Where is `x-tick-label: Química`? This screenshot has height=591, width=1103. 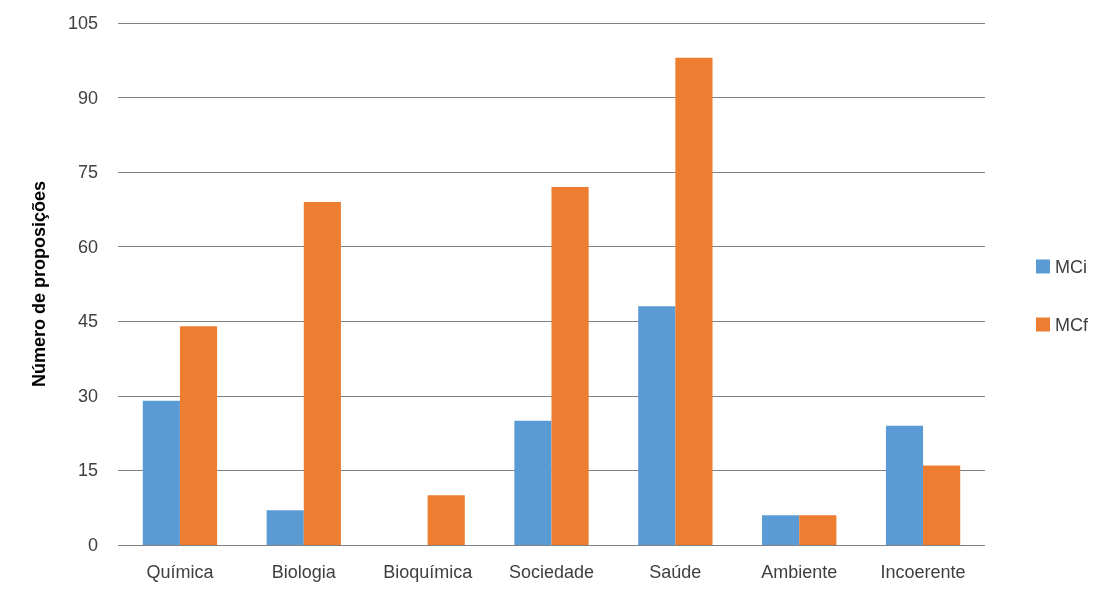 x-tick-label: Química is located at coordinates (180, 572).